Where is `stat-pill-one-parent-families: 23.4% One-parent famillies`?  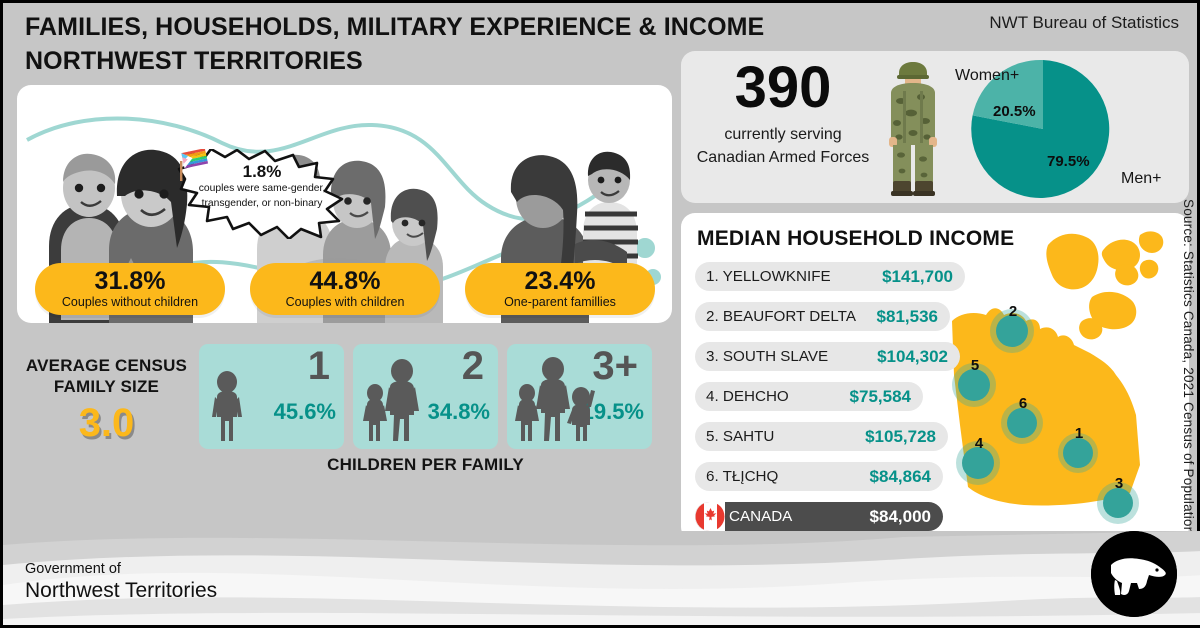 stat-pill-one-parent-families: 23.4% One-parent famillies is located at coordinates (560, 289).